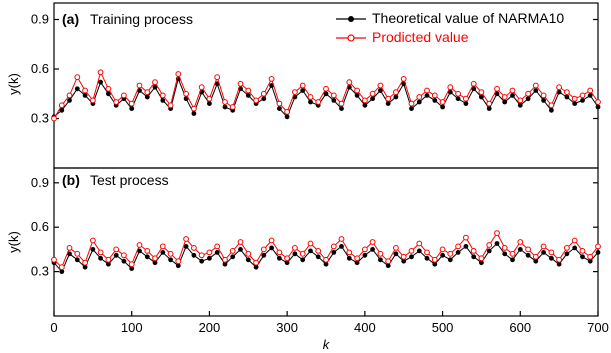 The height and width of the screenshot is (353, 611). What do you see at coordinates (450, 18) in the screenshot?
I see `legend-entry-theoretical: Theoretical value of NARMA10` at bounding box center [450, 18].